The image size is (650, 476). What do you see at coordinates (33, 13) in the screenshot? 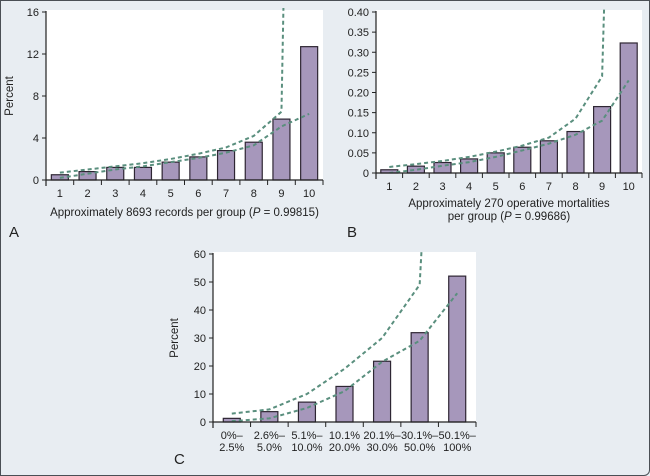
I see `y-tick-label: 16` at bounding box center [33, 13].